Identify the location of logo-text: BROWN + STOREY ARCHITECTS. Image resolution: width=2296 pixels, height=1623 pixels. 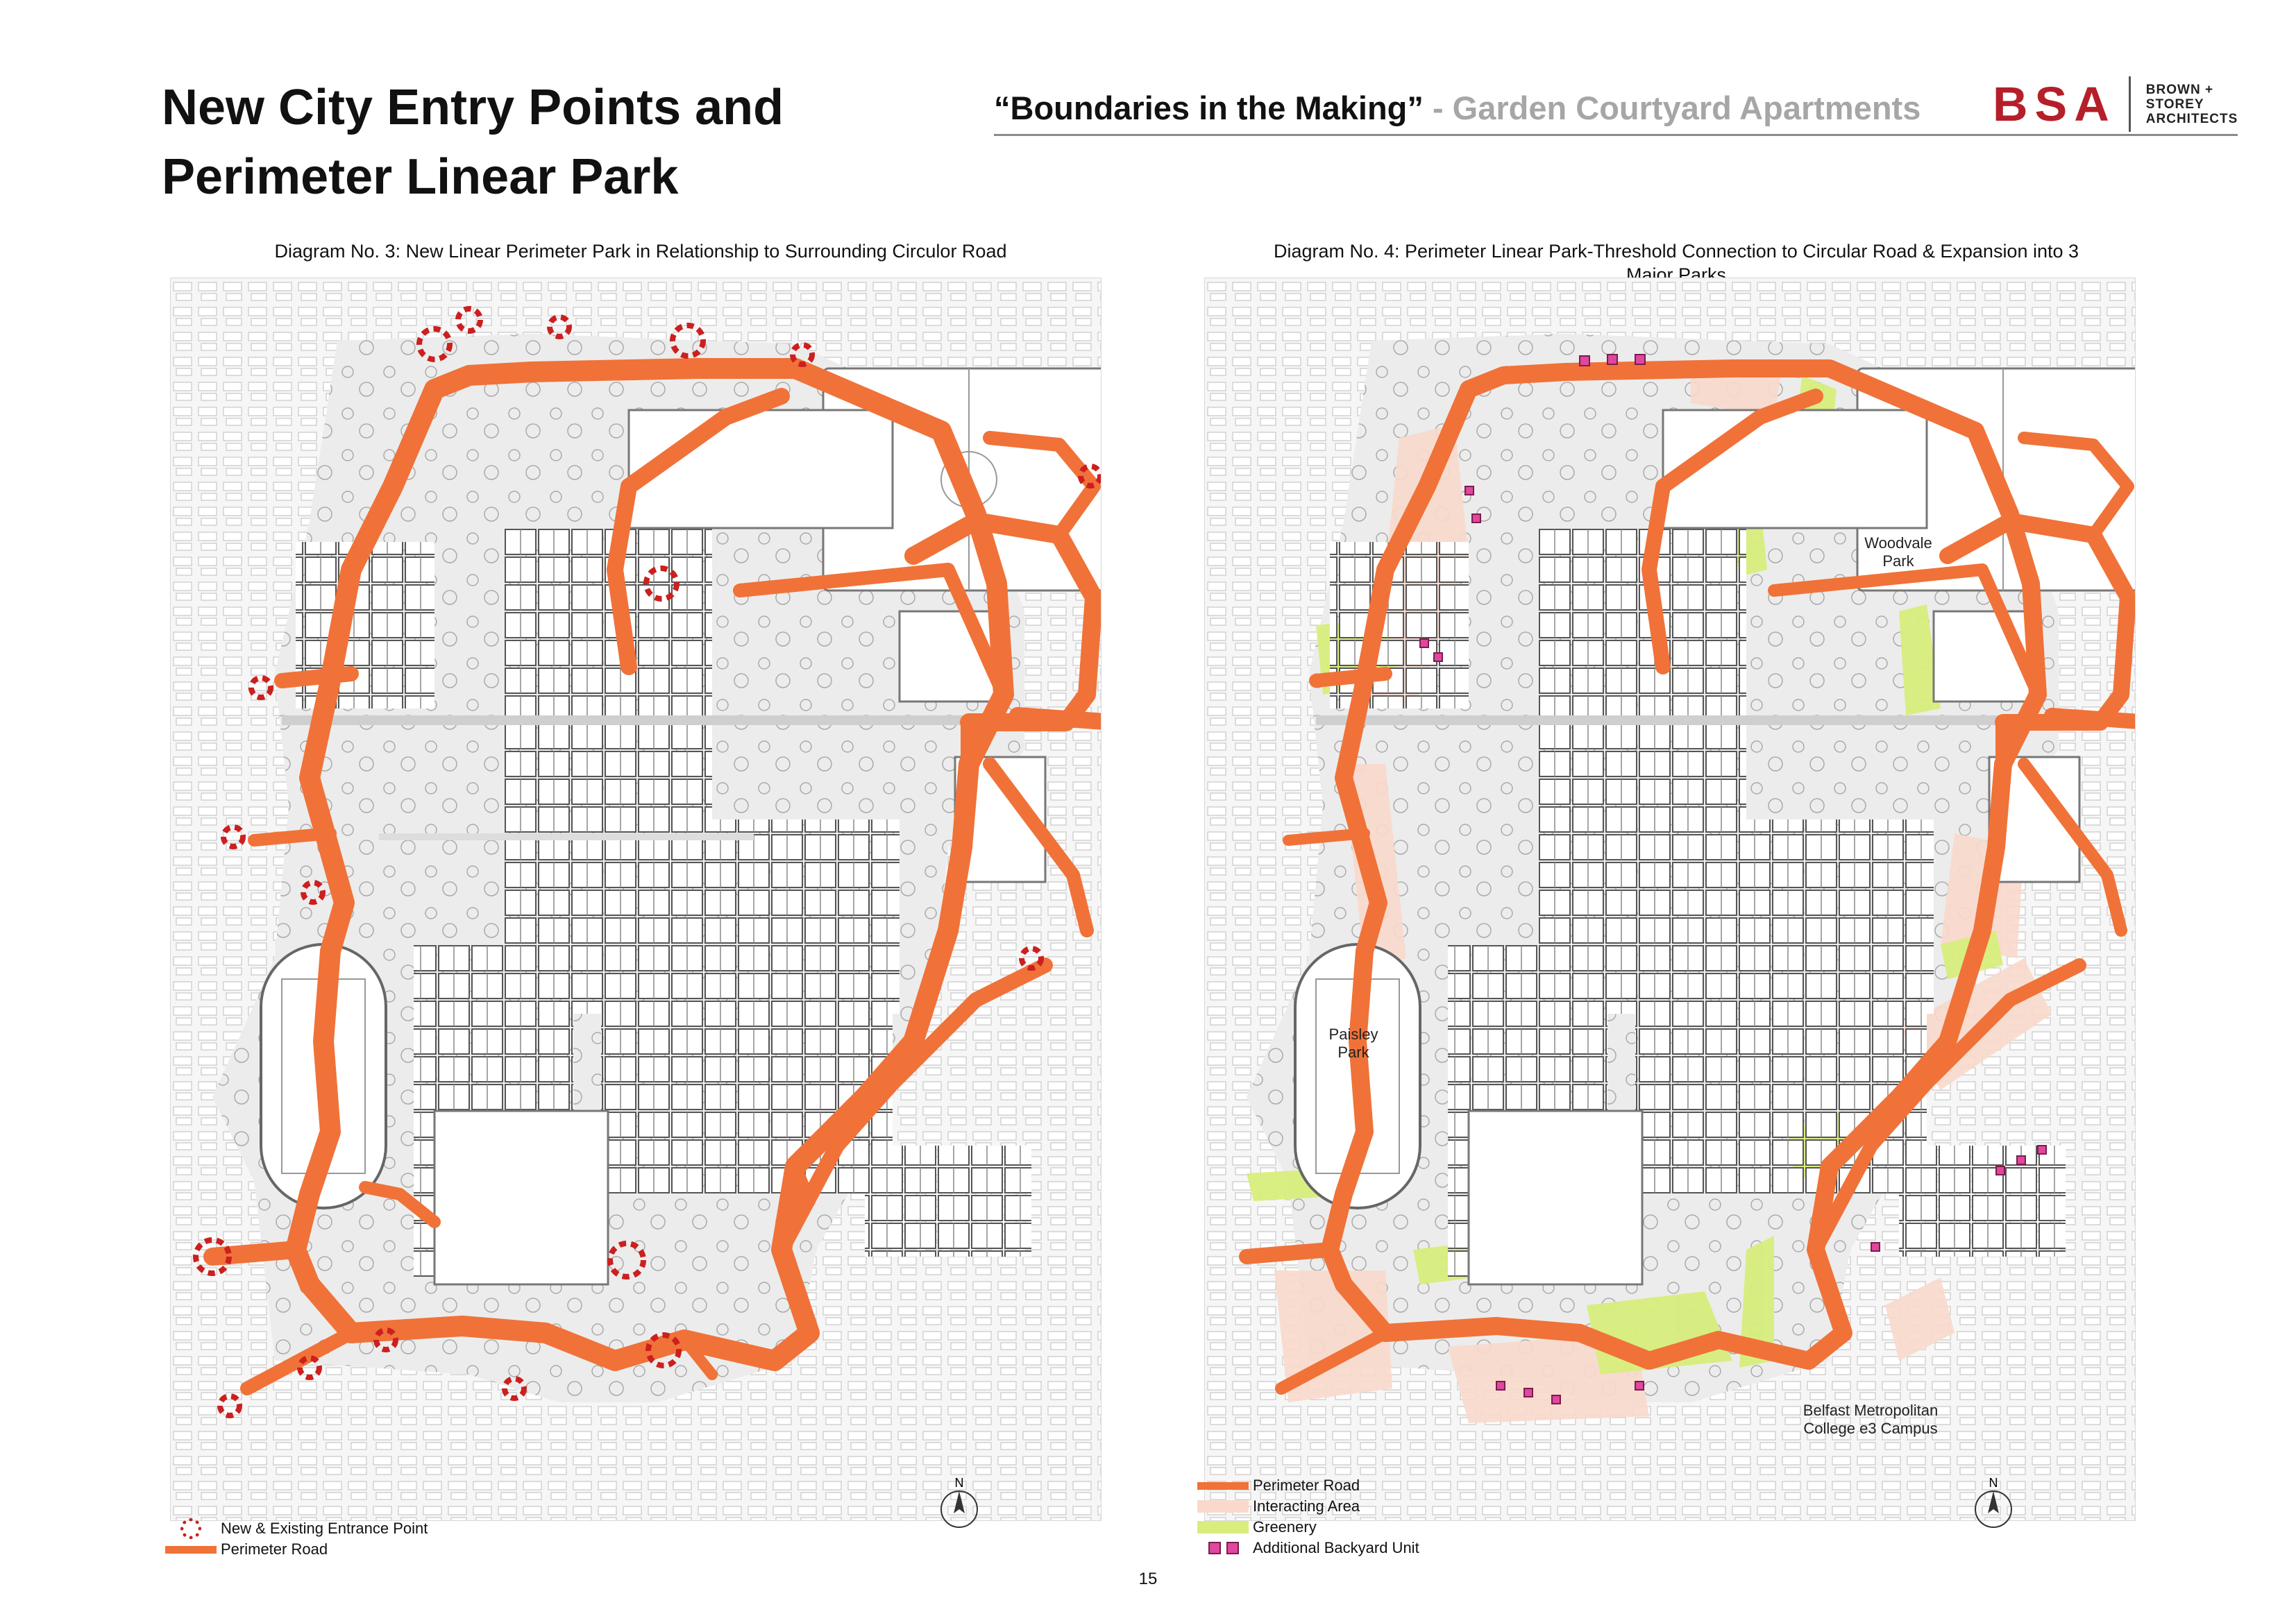
(2192, 104).